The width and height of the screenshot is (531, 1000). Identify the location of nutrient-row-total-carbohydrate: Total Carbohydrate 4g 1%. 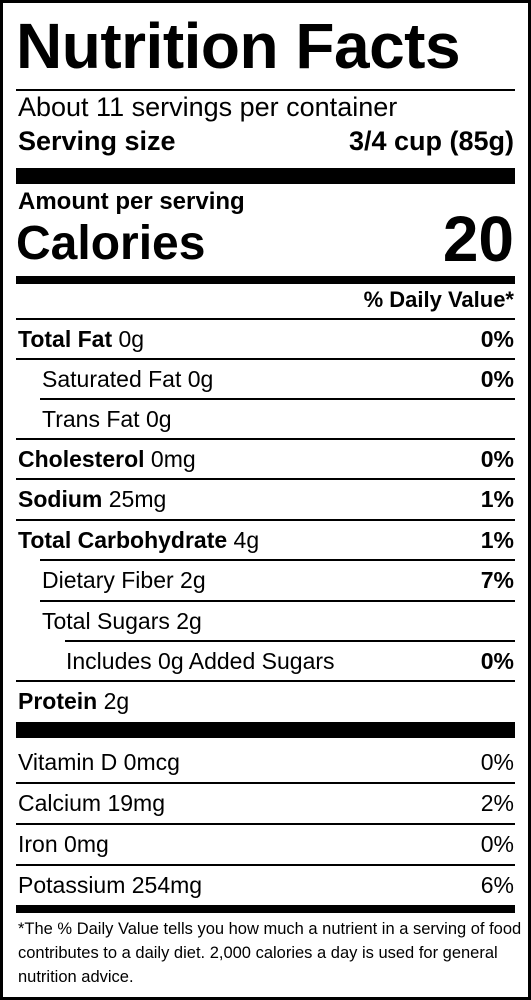
(265, 540).